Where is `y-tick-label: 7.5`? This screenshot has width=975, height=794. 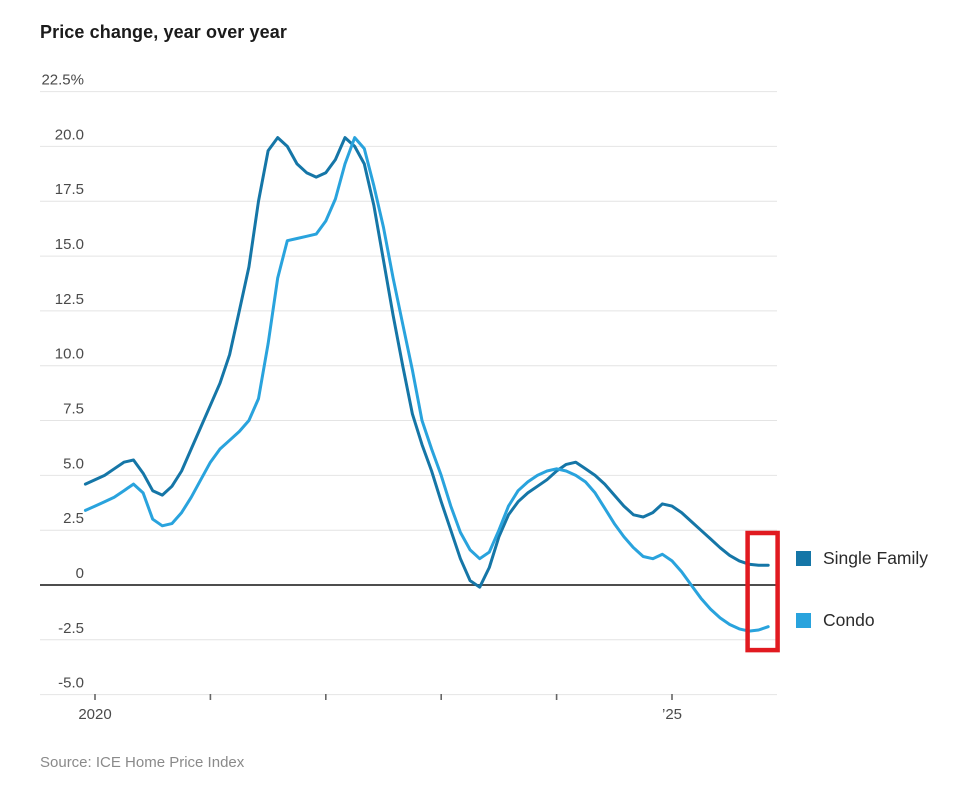 y-tick-label: 7.5 is located at coordinates (73, 409).